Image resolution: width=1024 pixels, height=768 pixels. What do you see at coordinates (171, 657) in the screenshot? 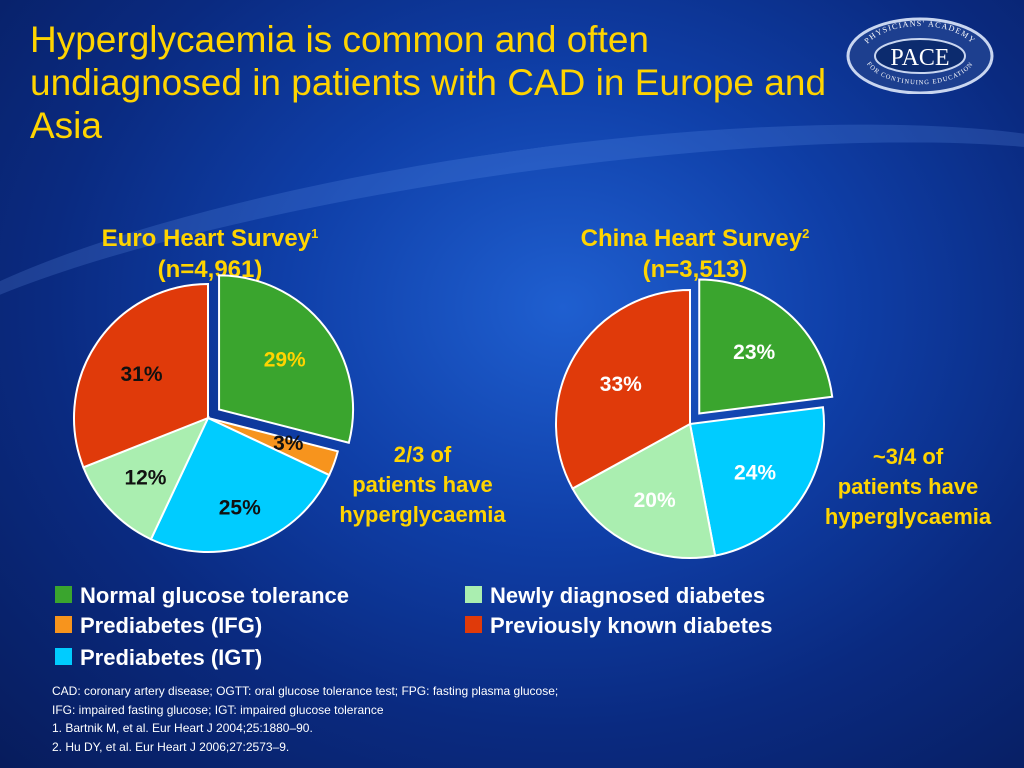
I see `legend-label: Prediabetes (IGT)` at bounding box center [171, 657].